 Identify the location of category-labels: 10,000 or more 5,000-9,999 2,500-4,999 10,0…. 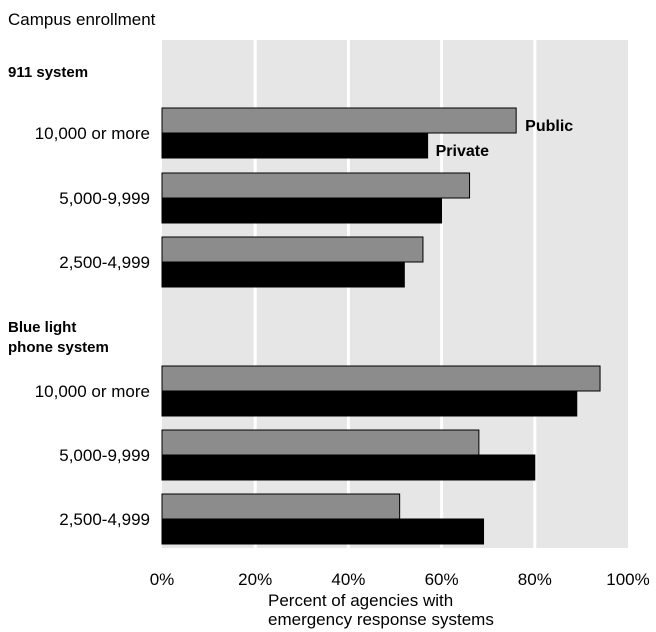
(92, 326).